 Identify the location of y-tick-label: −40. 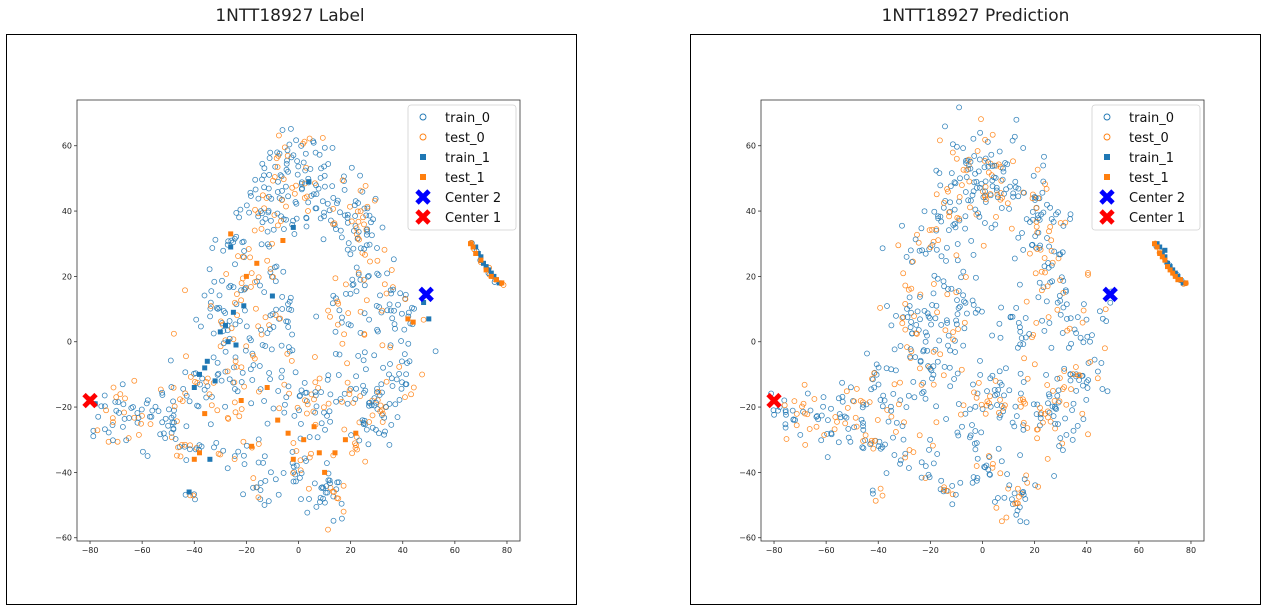
(63, 472).